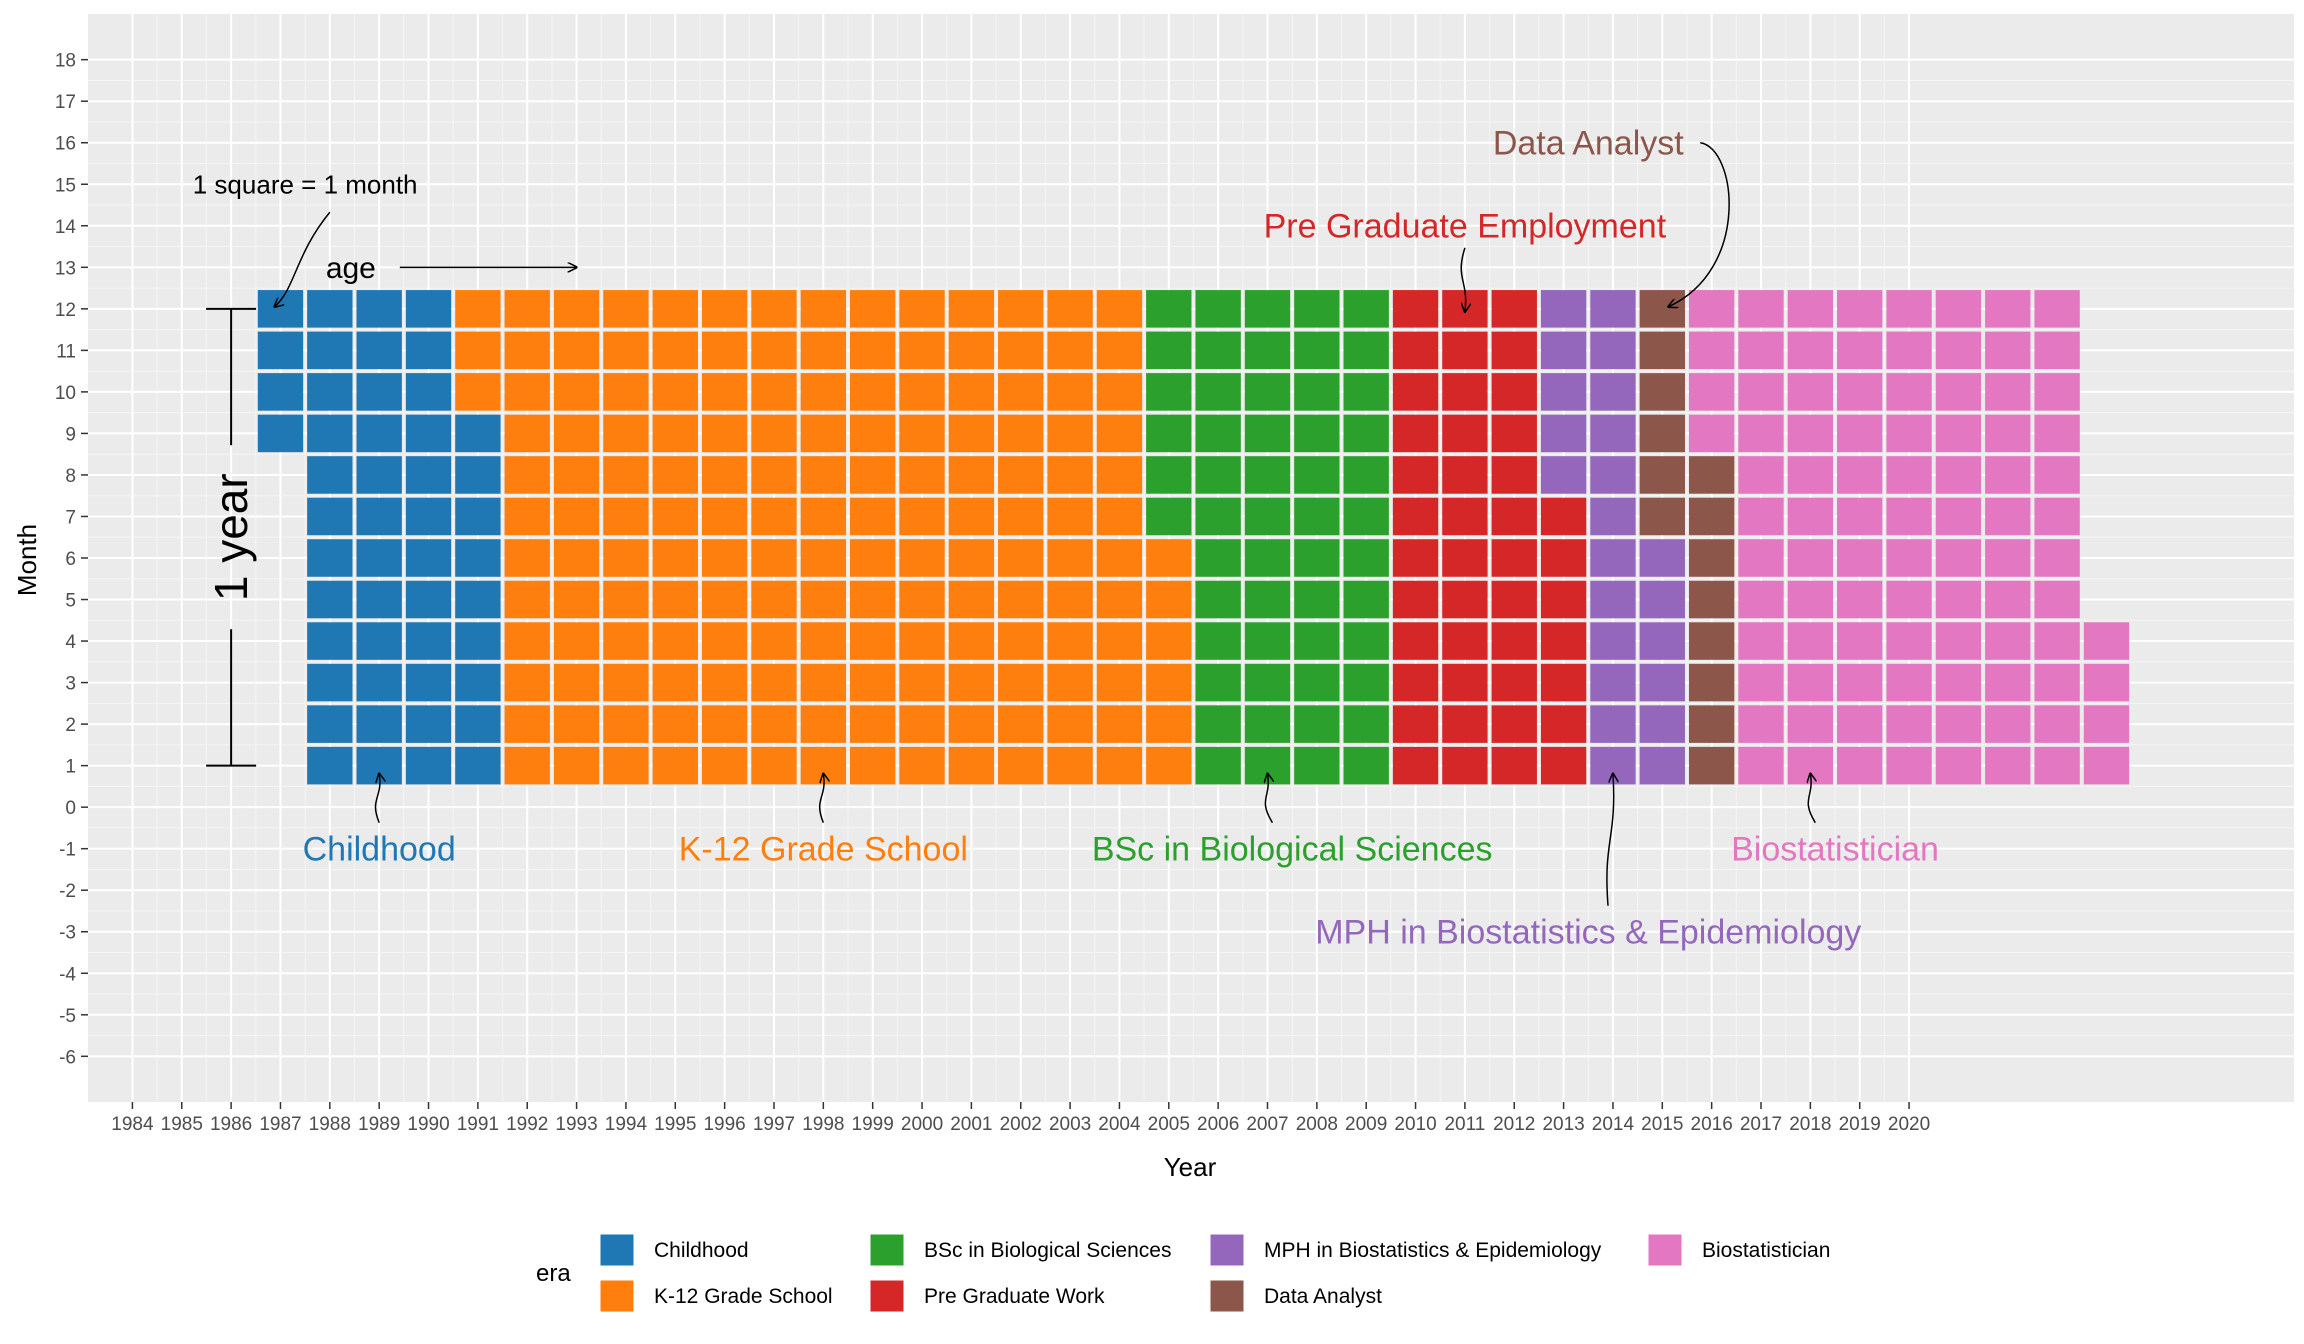 The image size is (2304, 1344). I want to click on y-tick-label: -3, so click(67, 933).